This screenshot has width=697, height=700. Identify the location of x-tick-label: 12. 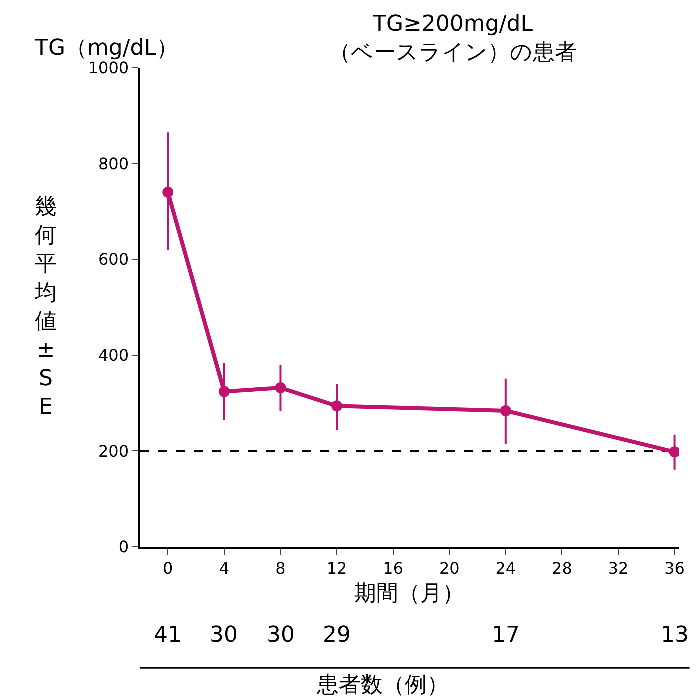
(337, 568).